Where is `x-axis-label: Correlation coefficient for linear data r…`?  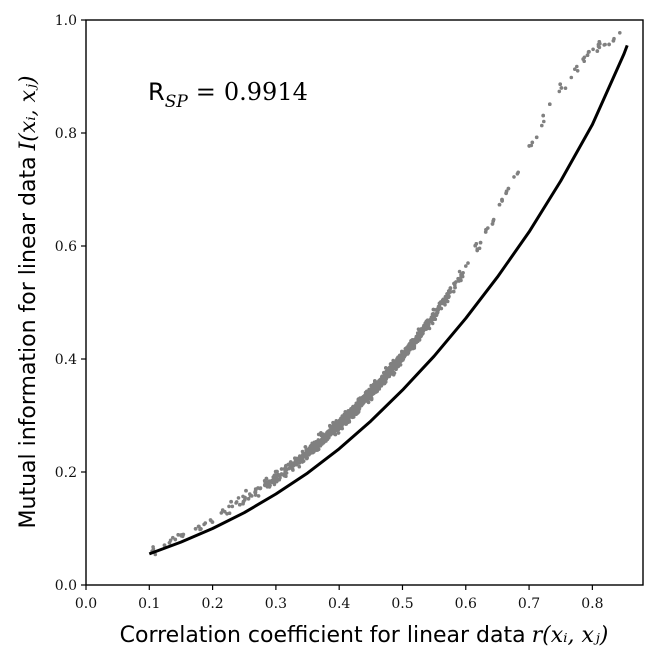
x-axis-label: Correlation coefficient for linear data r… is located at coordinates (364, 635).